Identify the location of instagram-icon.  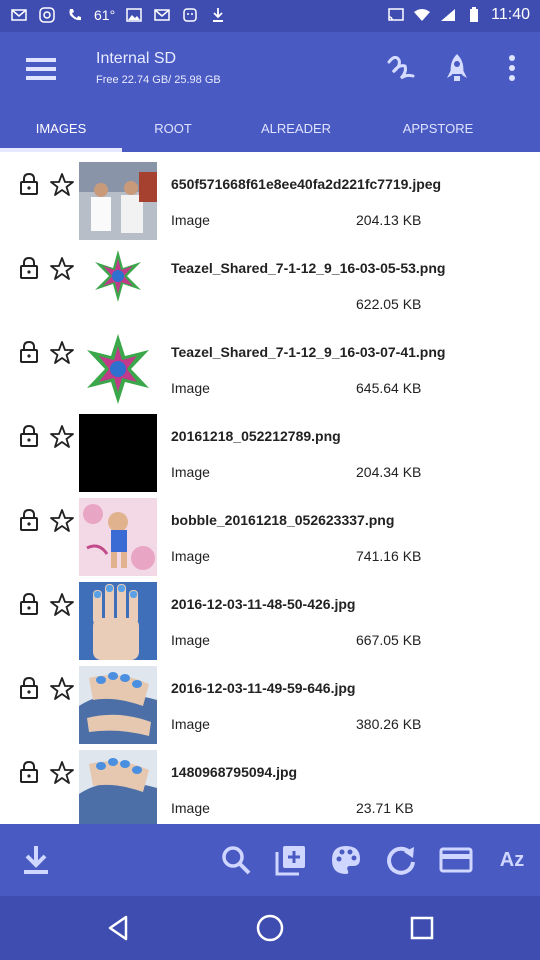
(47, 15).